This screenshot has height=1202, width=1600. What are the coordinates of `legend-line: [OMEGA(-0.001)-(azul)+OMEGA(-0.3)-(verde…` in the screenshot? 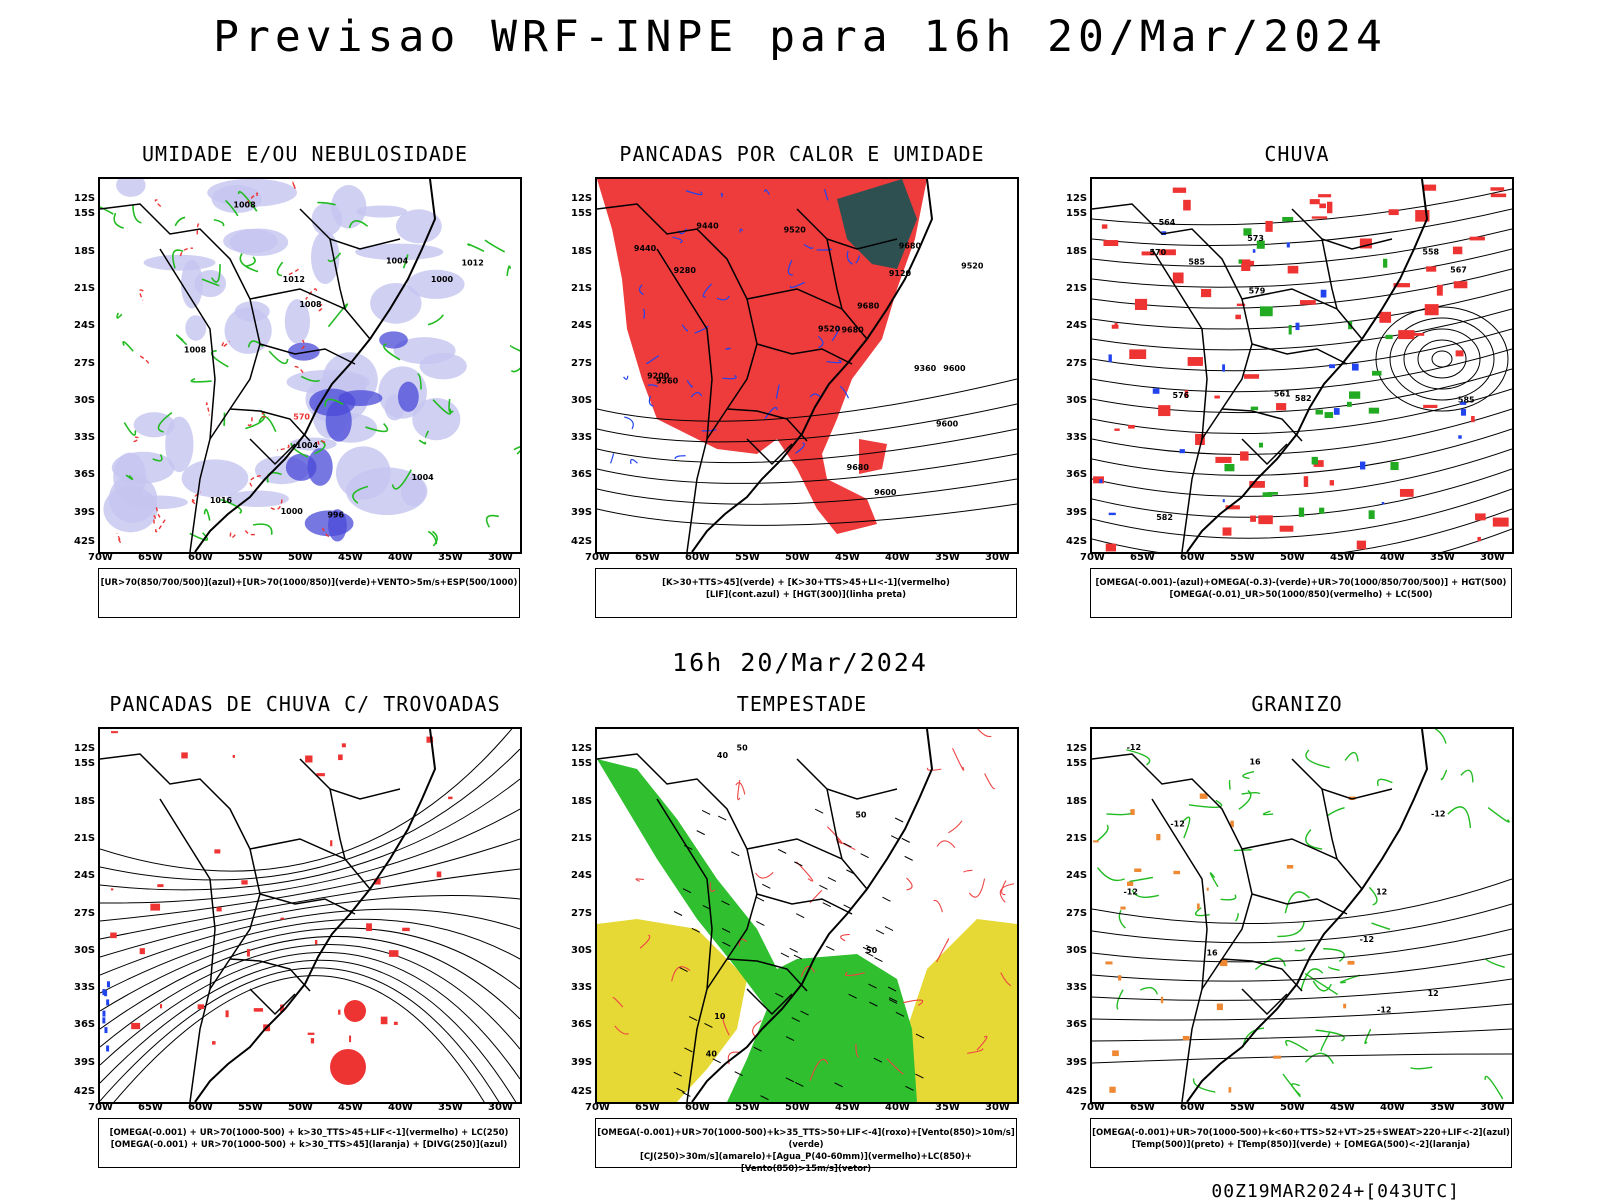 It's located at (1301, 583).